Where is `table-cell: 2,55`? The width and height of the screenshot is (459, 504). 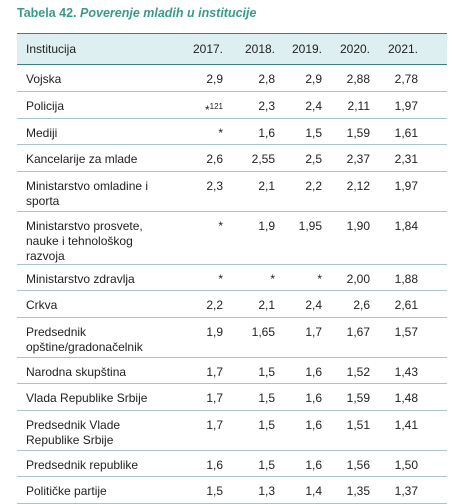
table-cell: 2,55 is located at coordinates (257, 158).